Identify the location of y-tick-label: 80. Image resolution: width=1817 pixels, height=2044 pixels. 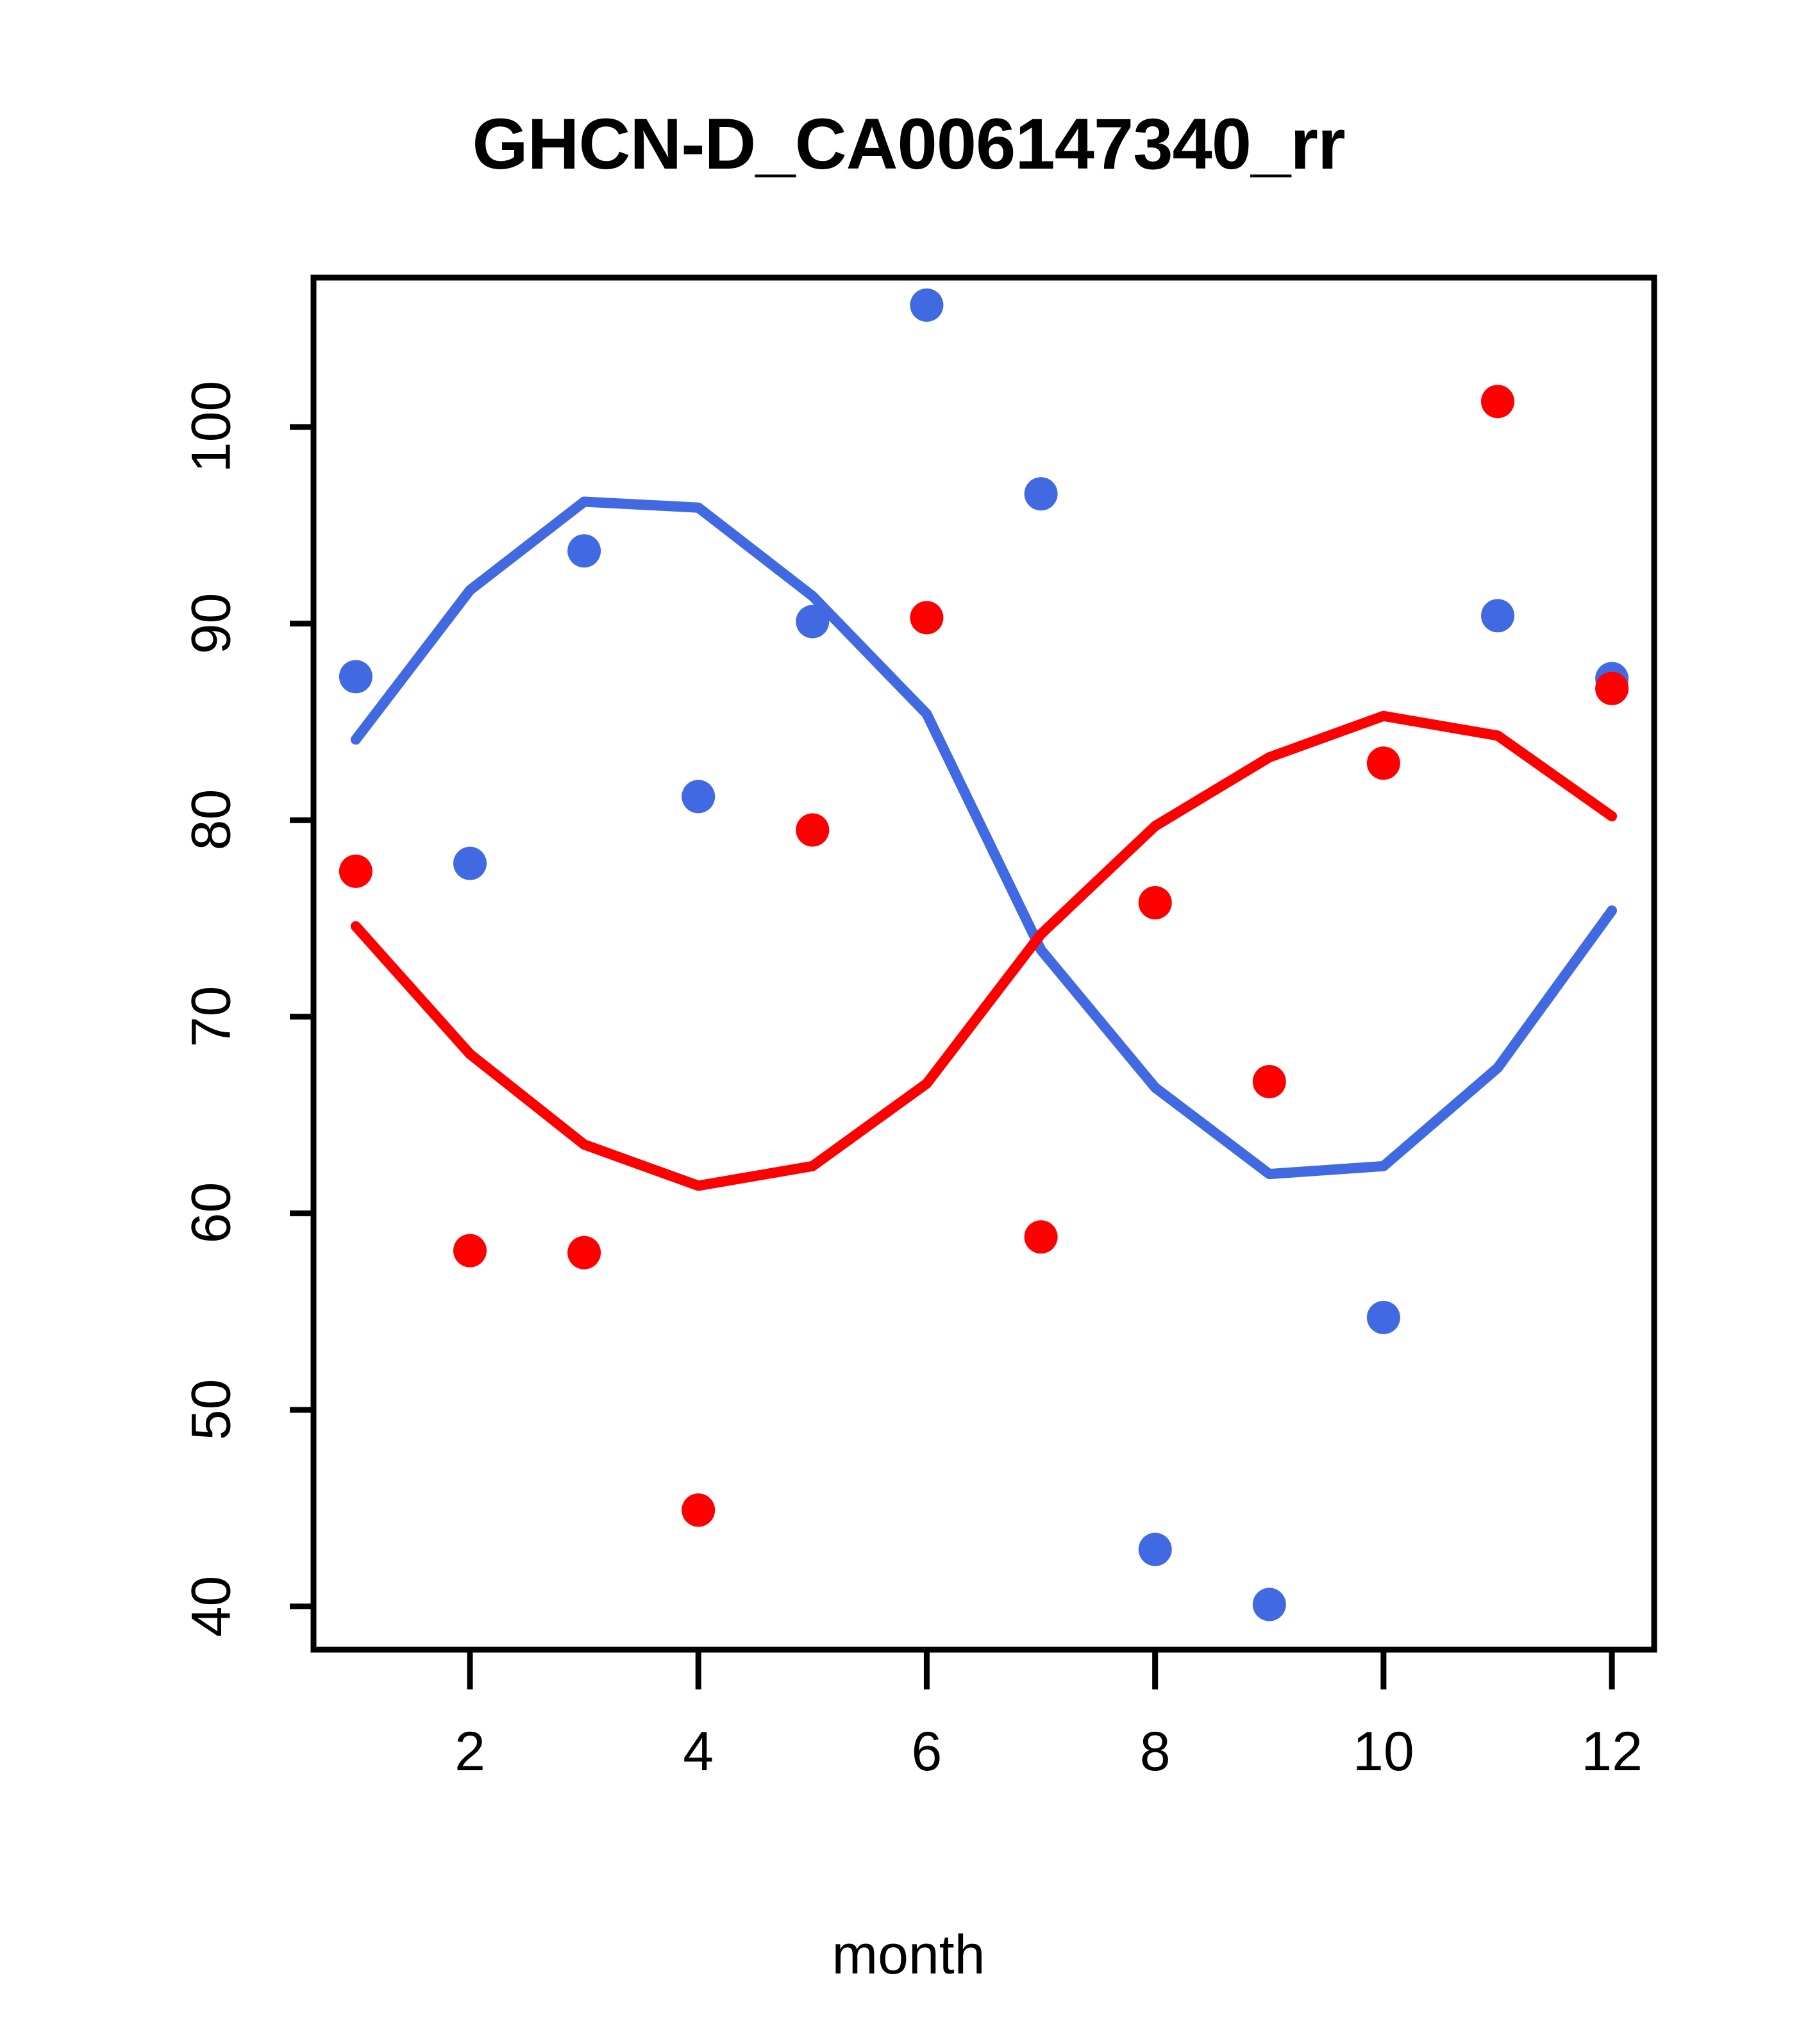
(211, 820).